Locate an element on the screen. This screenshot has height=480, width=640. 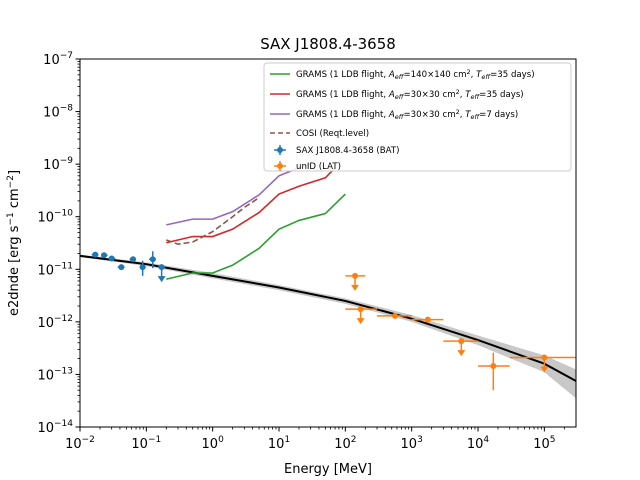
legend-aeff-value: =140×140 cm is located at coordinates (434, 75).